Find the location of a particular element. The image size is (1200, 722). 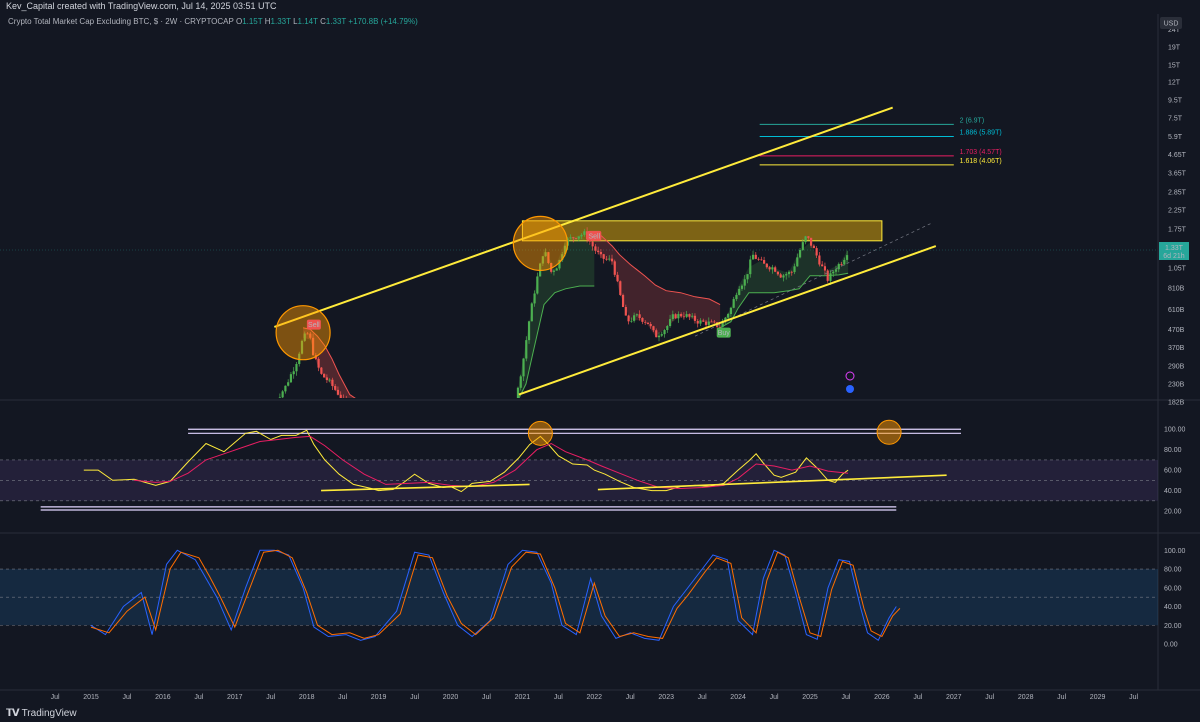

highlight-circle is located at coordinates (303, 333).